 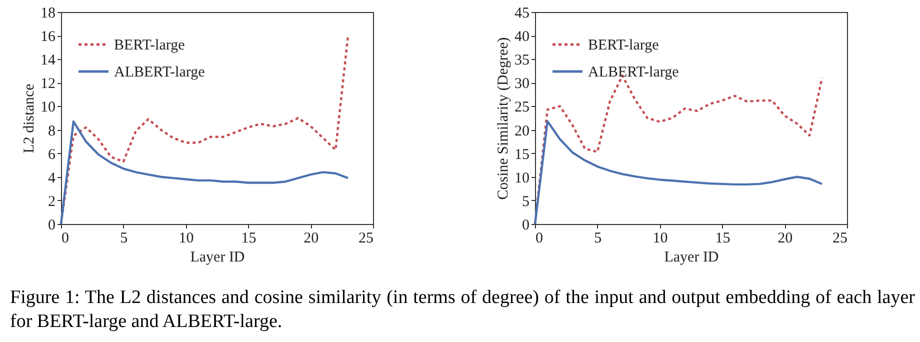 I want to click on y-tick-label: 20, so click(x=522, y=131).